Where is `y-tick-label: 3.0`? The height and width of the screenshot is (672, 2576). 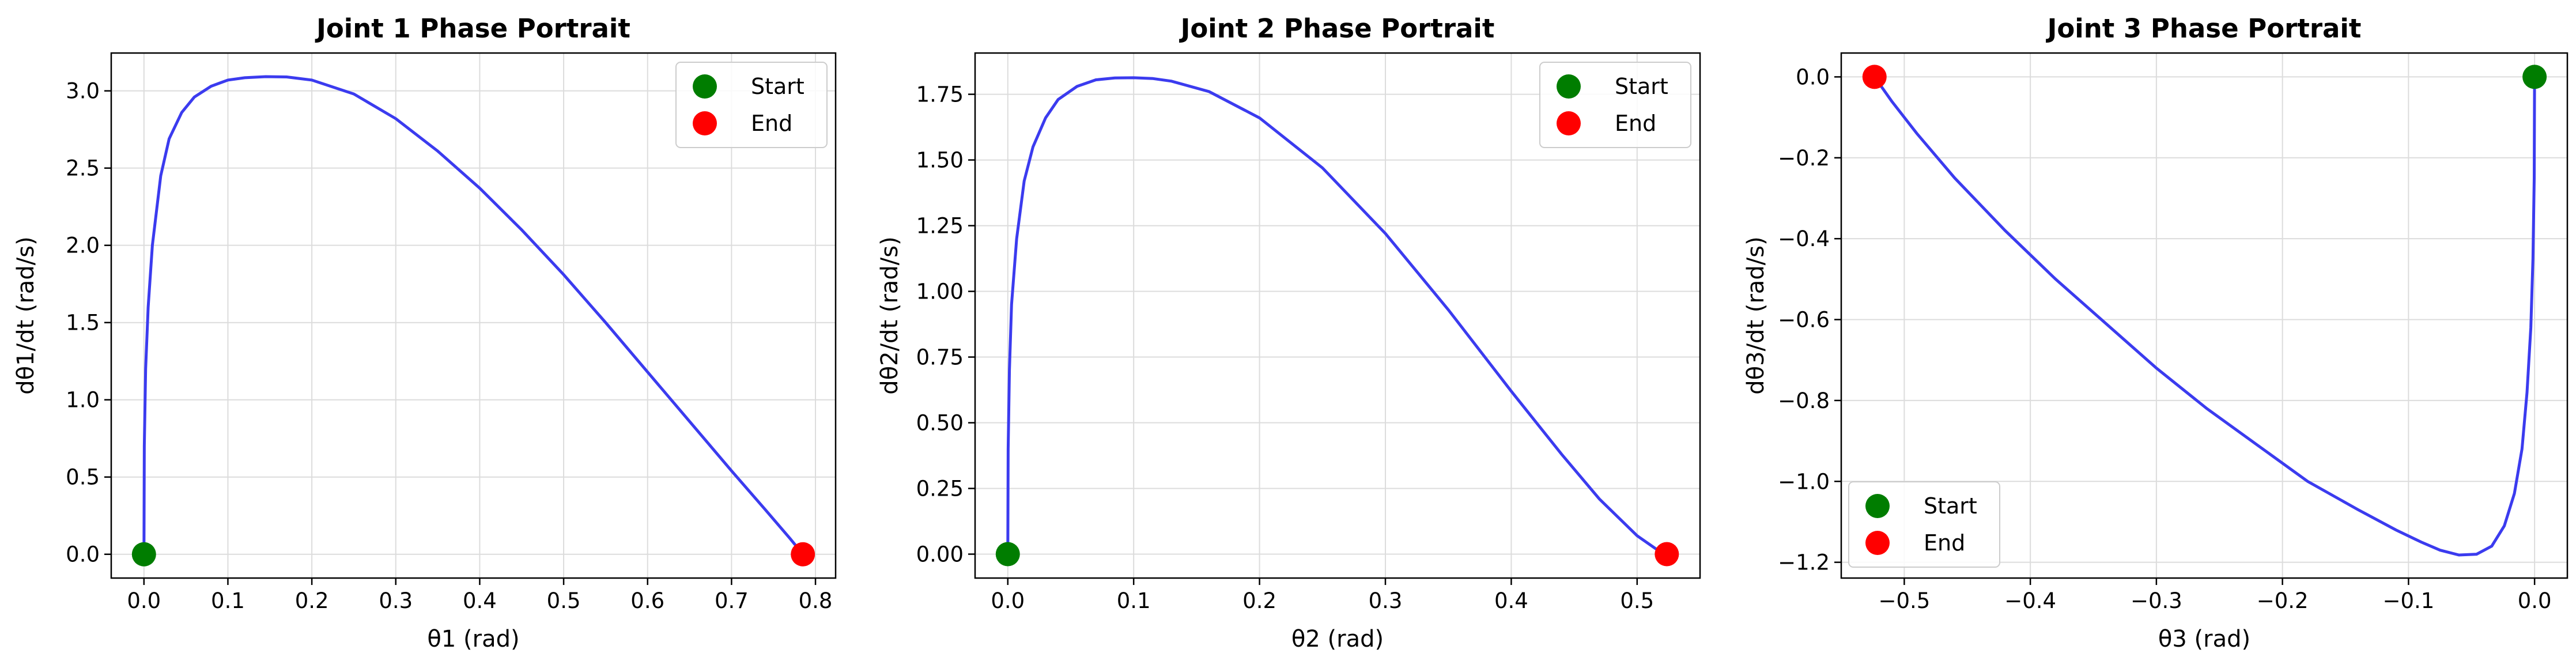 y-tick-label: 3.0 is located at coordinates (83, 92).